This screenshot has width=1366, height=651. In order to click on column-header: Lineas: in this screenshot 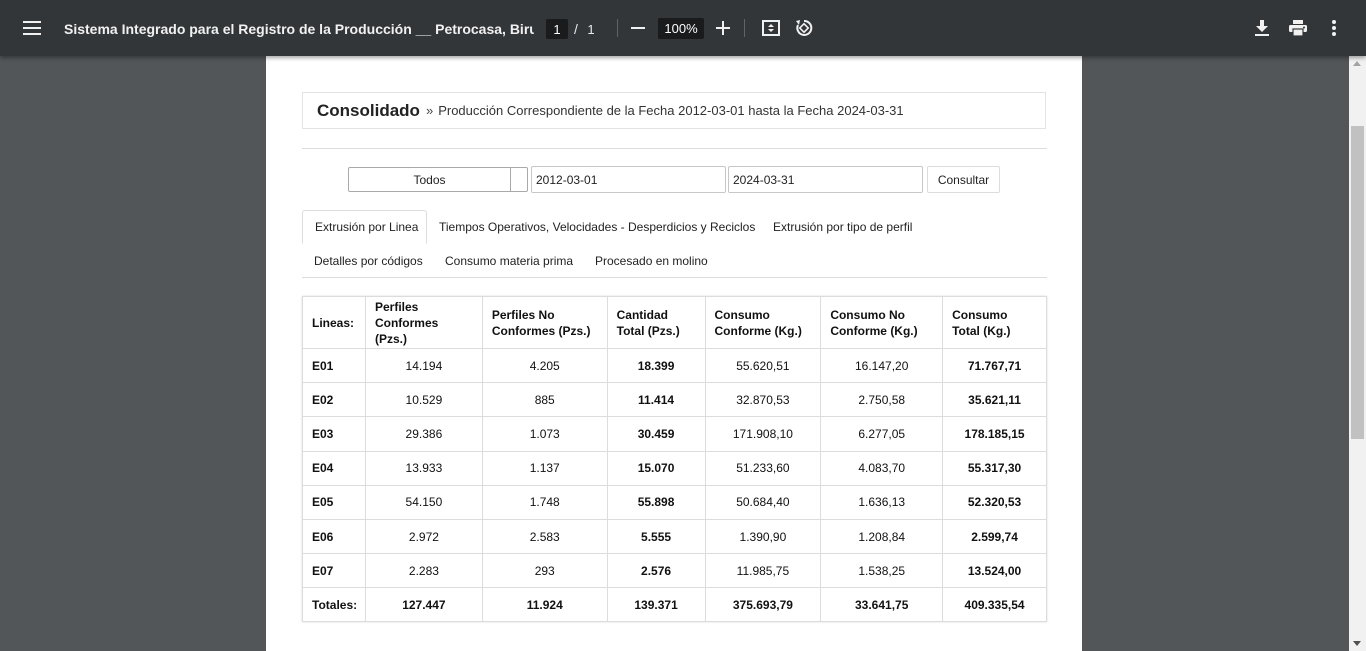, I will do `click(334, 322)`.